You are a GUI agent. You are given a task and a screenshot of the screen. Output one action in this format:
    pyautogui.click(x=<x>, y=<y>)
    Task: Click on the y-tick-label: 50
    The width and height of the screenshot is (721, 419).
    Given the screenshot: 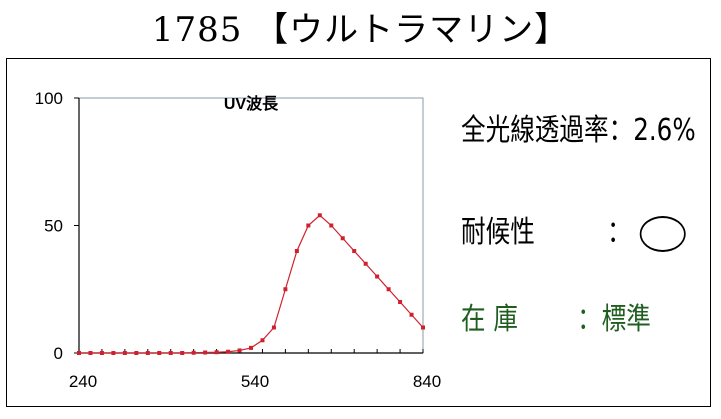 What is the action you would take?
    pyautogui.click(x=53, y=226)
    